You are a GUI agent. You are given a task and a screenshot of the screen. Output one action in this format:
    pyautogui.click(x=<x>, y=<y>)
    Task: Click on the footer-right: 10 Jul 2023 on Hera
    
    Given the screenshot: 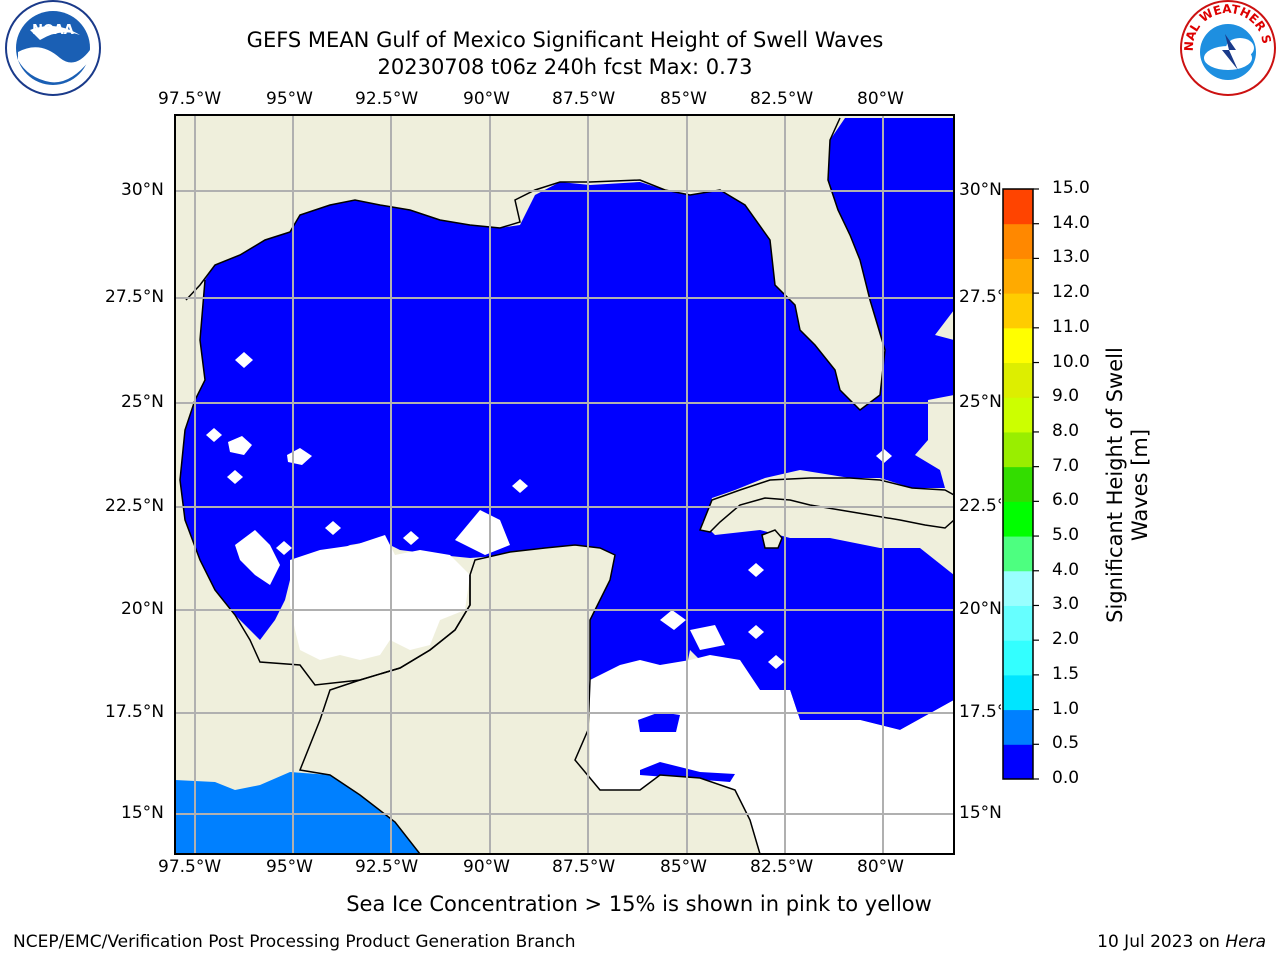 What is the action you would take?
    pyautogui.click(x=1181, y=942)
    